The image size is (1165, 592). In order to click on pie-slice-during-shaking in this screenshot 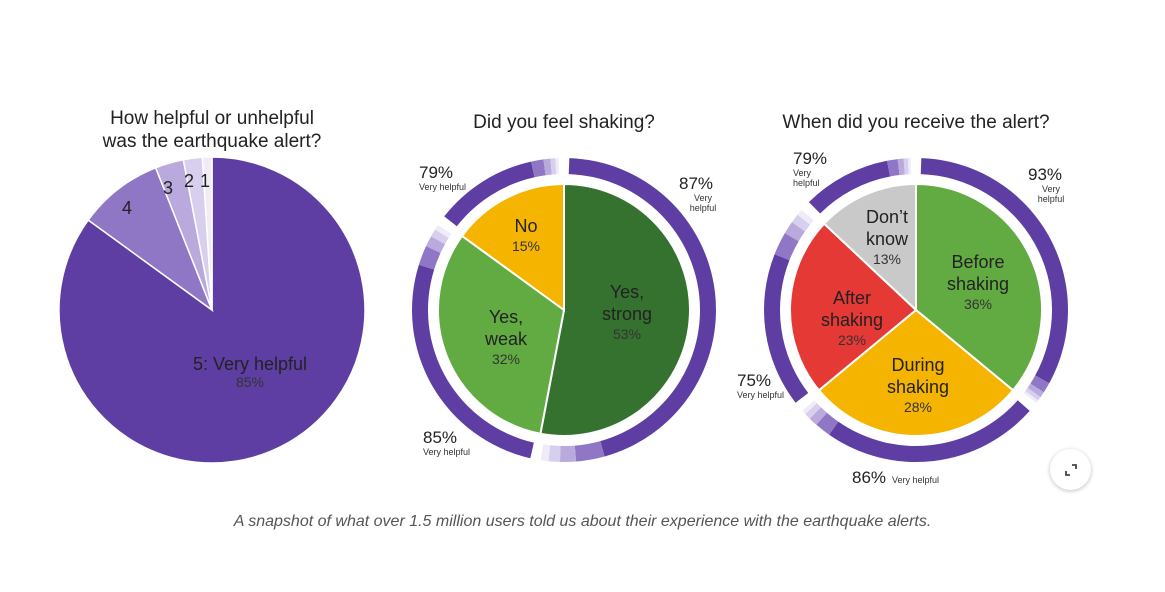, I will do `click(916, 372)`.